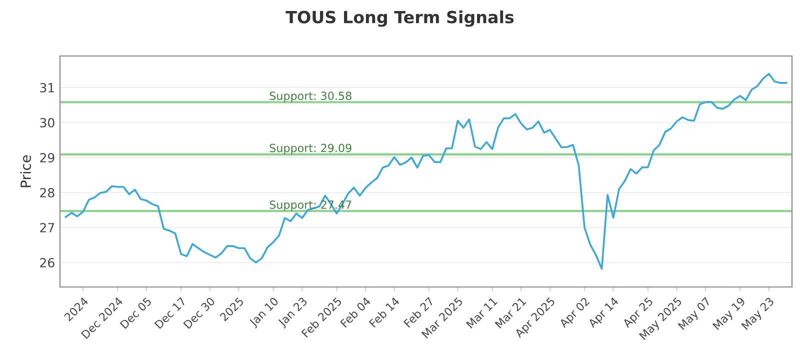  I want to click on y-axis-title: Price, so click(25, 171).